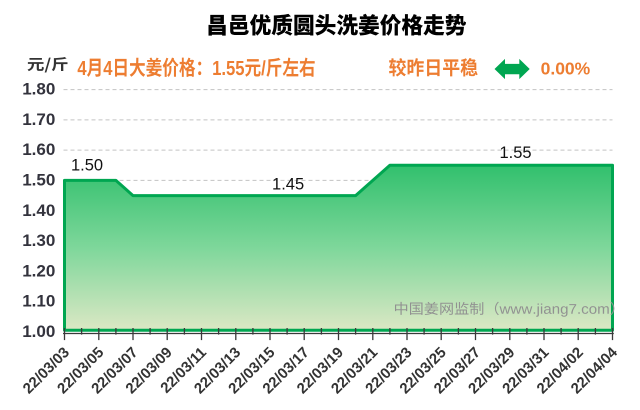 This screenshot has height=410, width=640. What do you see at coordinates (515, 153) in the screenshot?
I see `svg-text: 1.55` at bounding box center [515, 153].